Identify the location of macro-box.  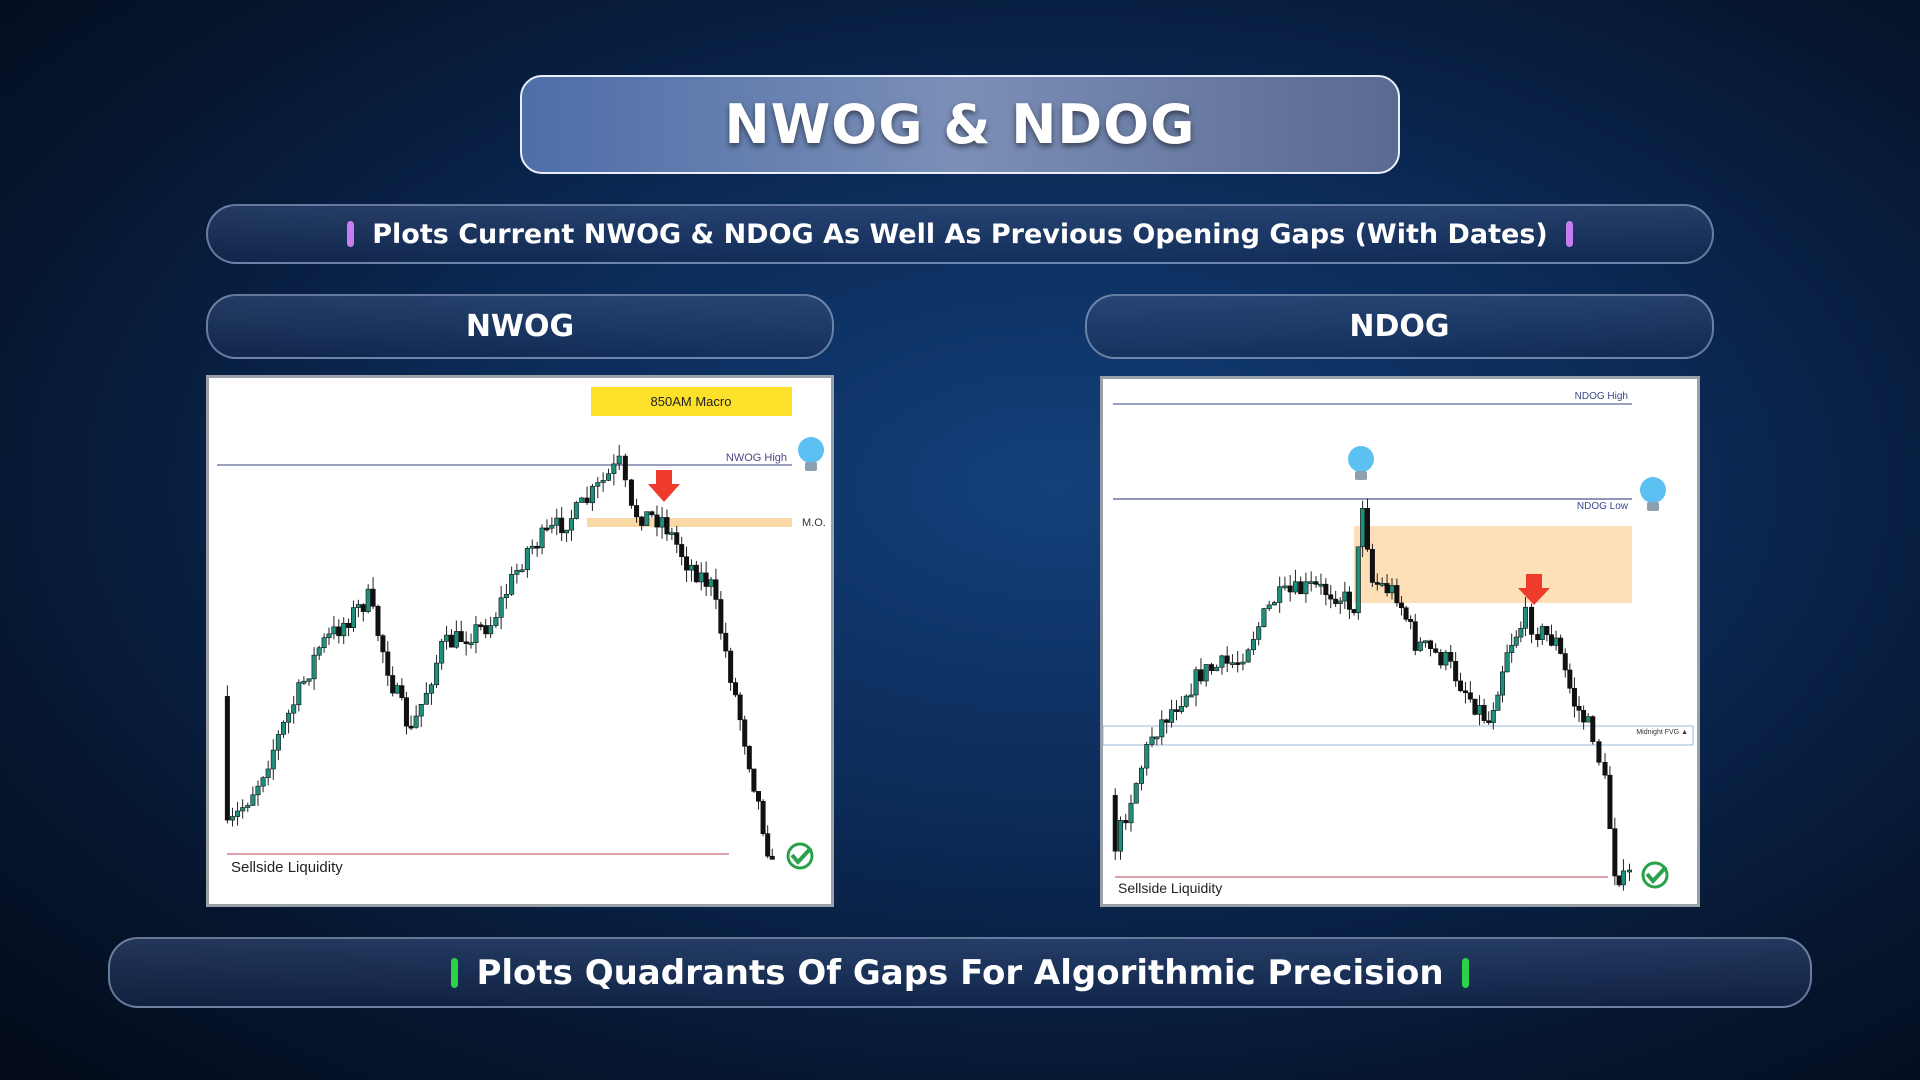
(691, 401).